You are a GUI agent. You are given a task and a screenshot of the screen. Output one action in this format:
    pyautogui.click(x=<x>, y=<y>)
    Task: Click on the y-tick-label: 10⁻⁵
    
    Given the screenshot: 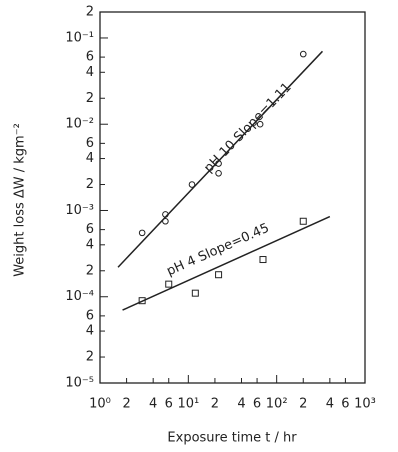 What is the action you would take?
    pyautogui.click(x=79, y=383)
    